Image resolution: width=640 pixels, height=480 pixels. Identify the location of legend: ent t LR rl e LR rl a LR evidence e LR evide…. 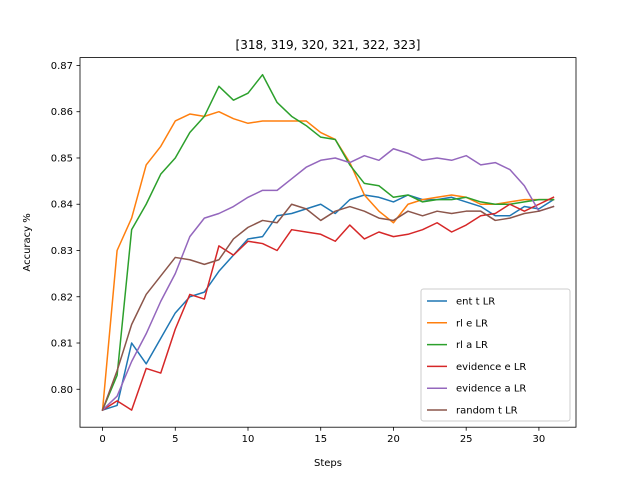
(495, 355).